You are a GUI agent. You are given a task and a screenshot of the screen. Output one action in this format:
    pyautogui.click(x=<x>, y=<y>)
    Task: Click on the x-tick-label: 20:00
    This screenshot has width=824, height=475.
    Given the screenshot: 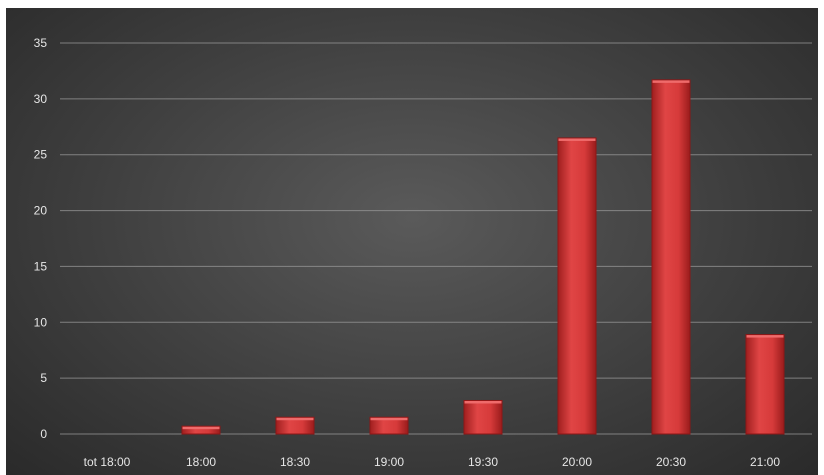 What is the action you would take?
    pyautogui.click(x=577, y=462)
    